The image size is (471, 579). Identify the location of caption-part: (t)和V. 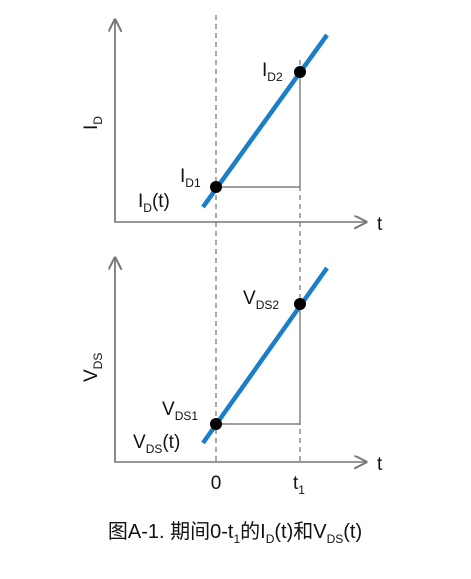
(300, 531).